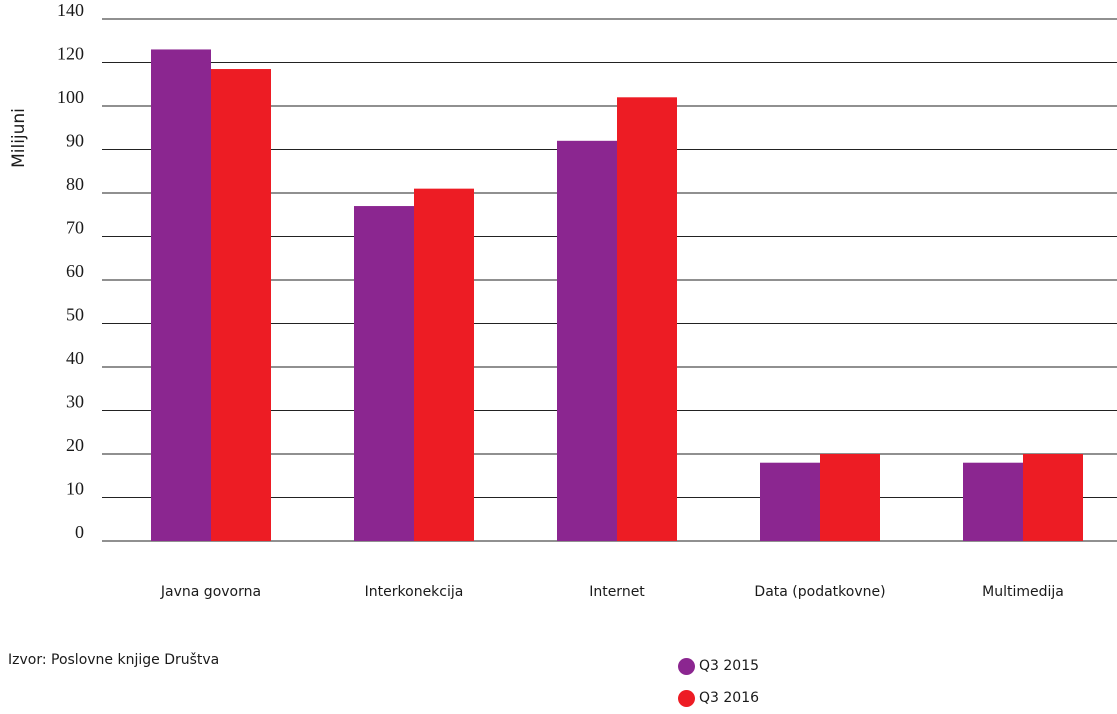 This screenshot has width=1117, height=714. Describe the element at coordinates (75, 315) in the screenshot. I see `y-tick-label: 50` at that location.